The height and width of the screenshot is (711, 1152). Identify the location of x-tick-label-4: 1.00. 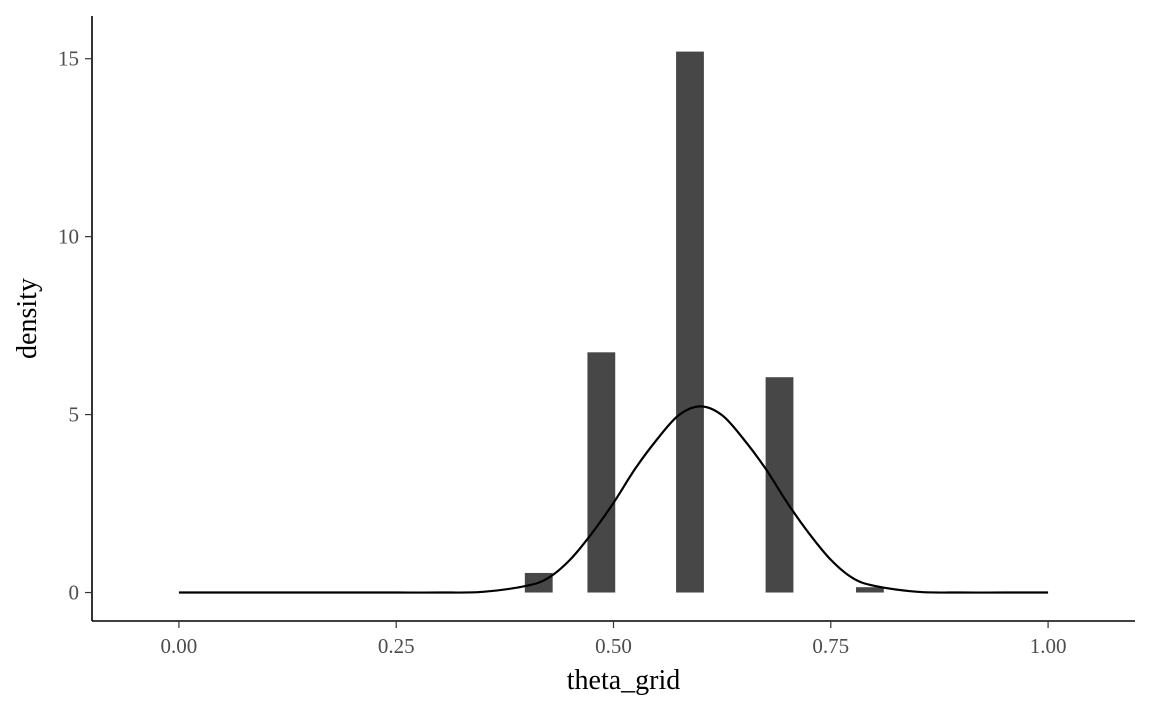
(1048, 646).